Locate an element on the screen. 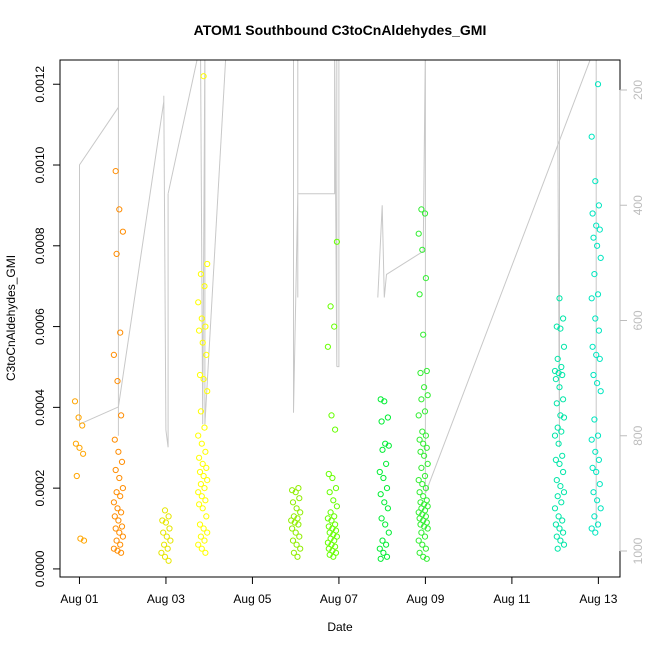 This screenshot has height=650, width=650. x-tick-label: Aug 01 is located at coordinates (79, 599).